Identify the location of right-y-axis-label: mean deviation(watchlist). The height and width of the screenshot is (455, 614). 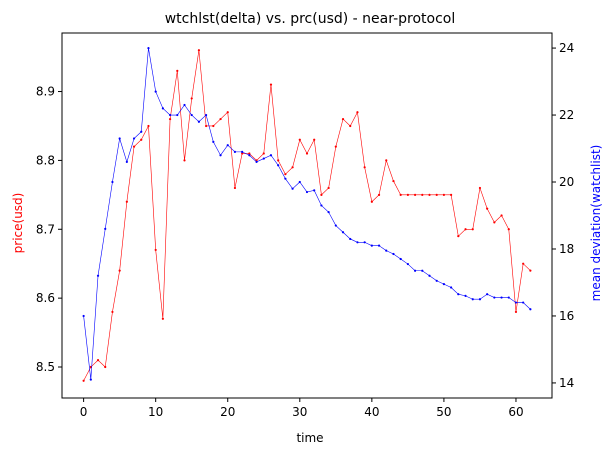
(596, 223).